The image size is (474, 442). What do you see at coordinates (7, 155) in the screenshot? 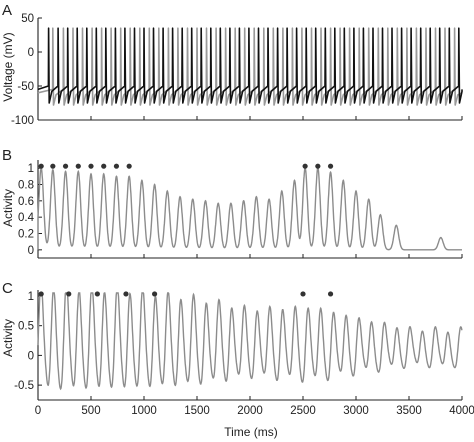
I see `panel-letter-b: B` at bounding box center [7, 155].